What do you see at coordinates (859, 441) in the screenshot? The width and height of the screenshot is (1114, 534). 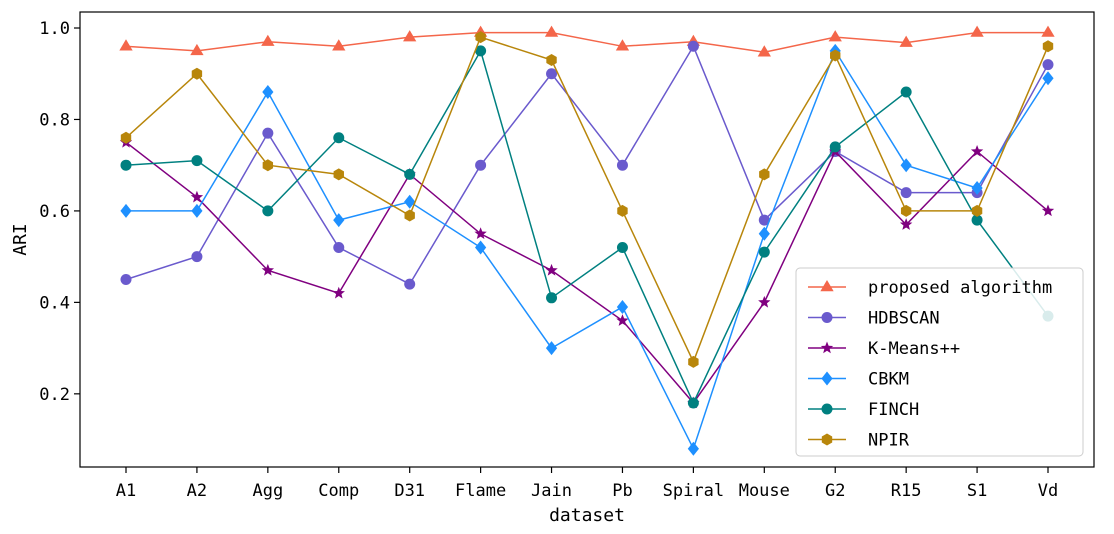 I see `legend-item: NPIR` at bounding box center [859, 441].